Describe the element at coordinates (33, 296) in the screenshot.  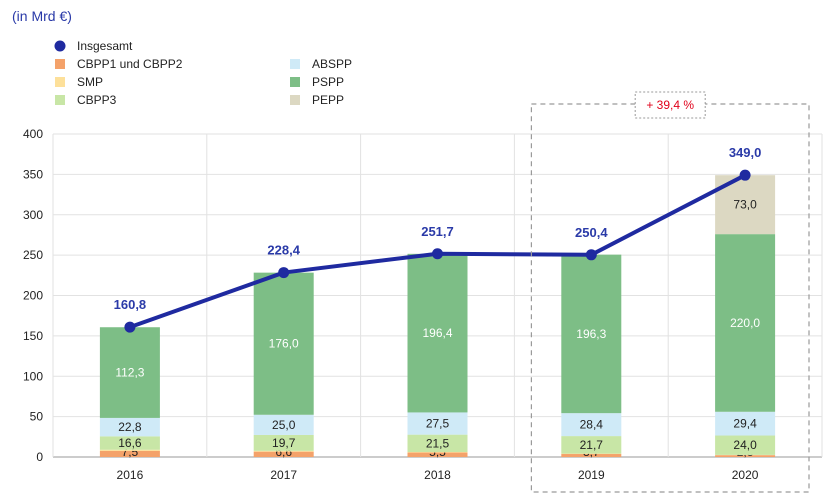
I see `y-tick-label: 200` at that location.